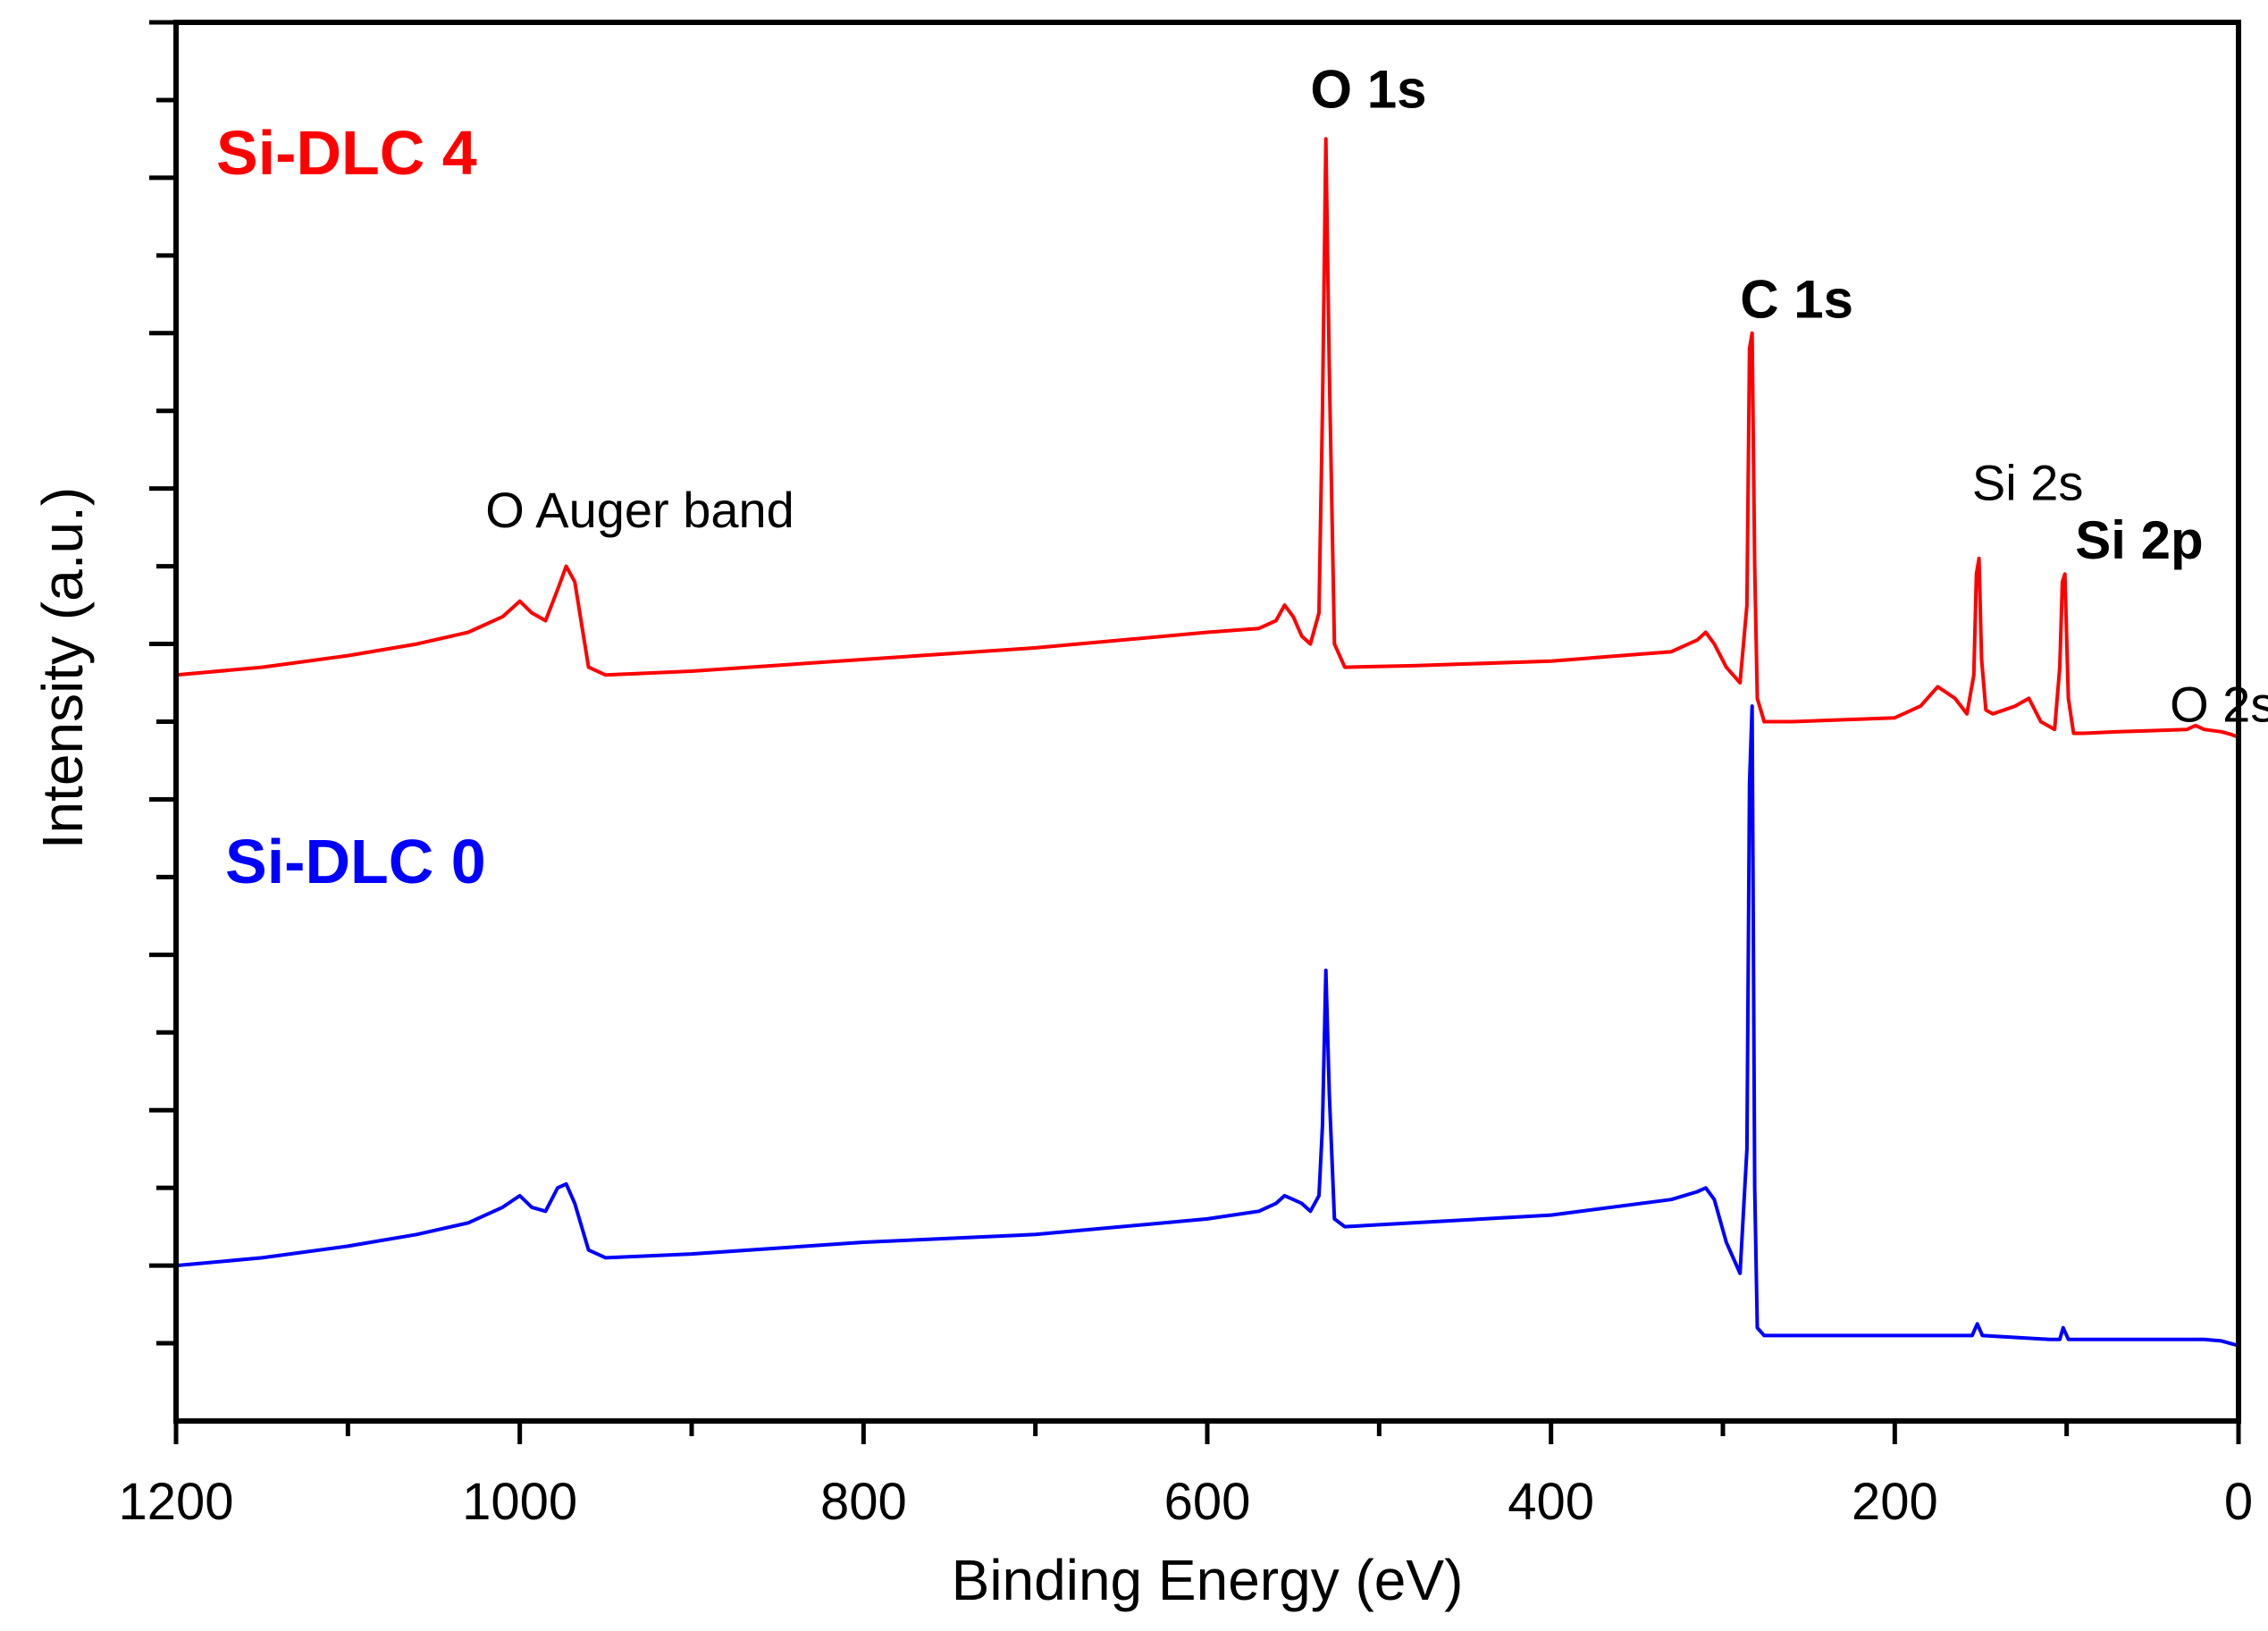  What do you see at coordinates (1796, 299) in the screenshot?
I see `peak-annotation: C 1s` at bounding box center [1796, 299].